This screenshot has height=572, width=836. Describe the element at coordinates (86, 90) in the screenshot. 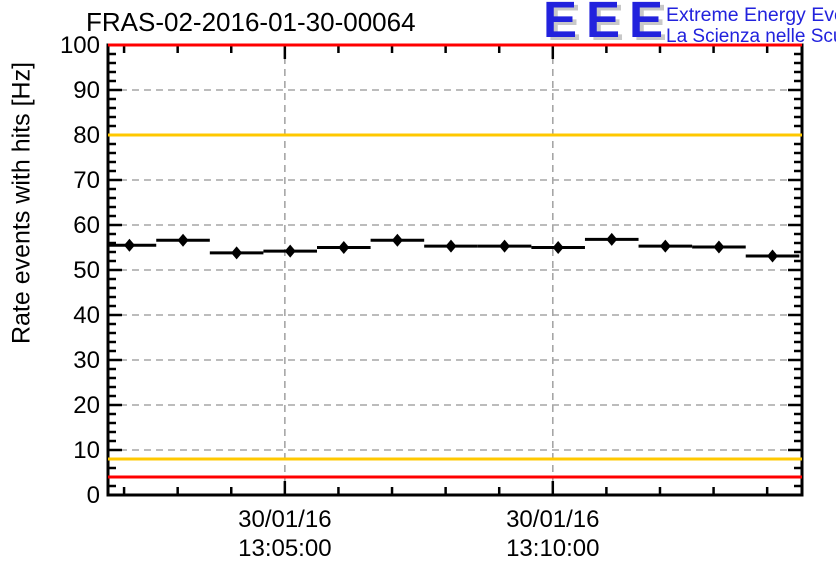

I see `y-tick-label: 90` at that location.